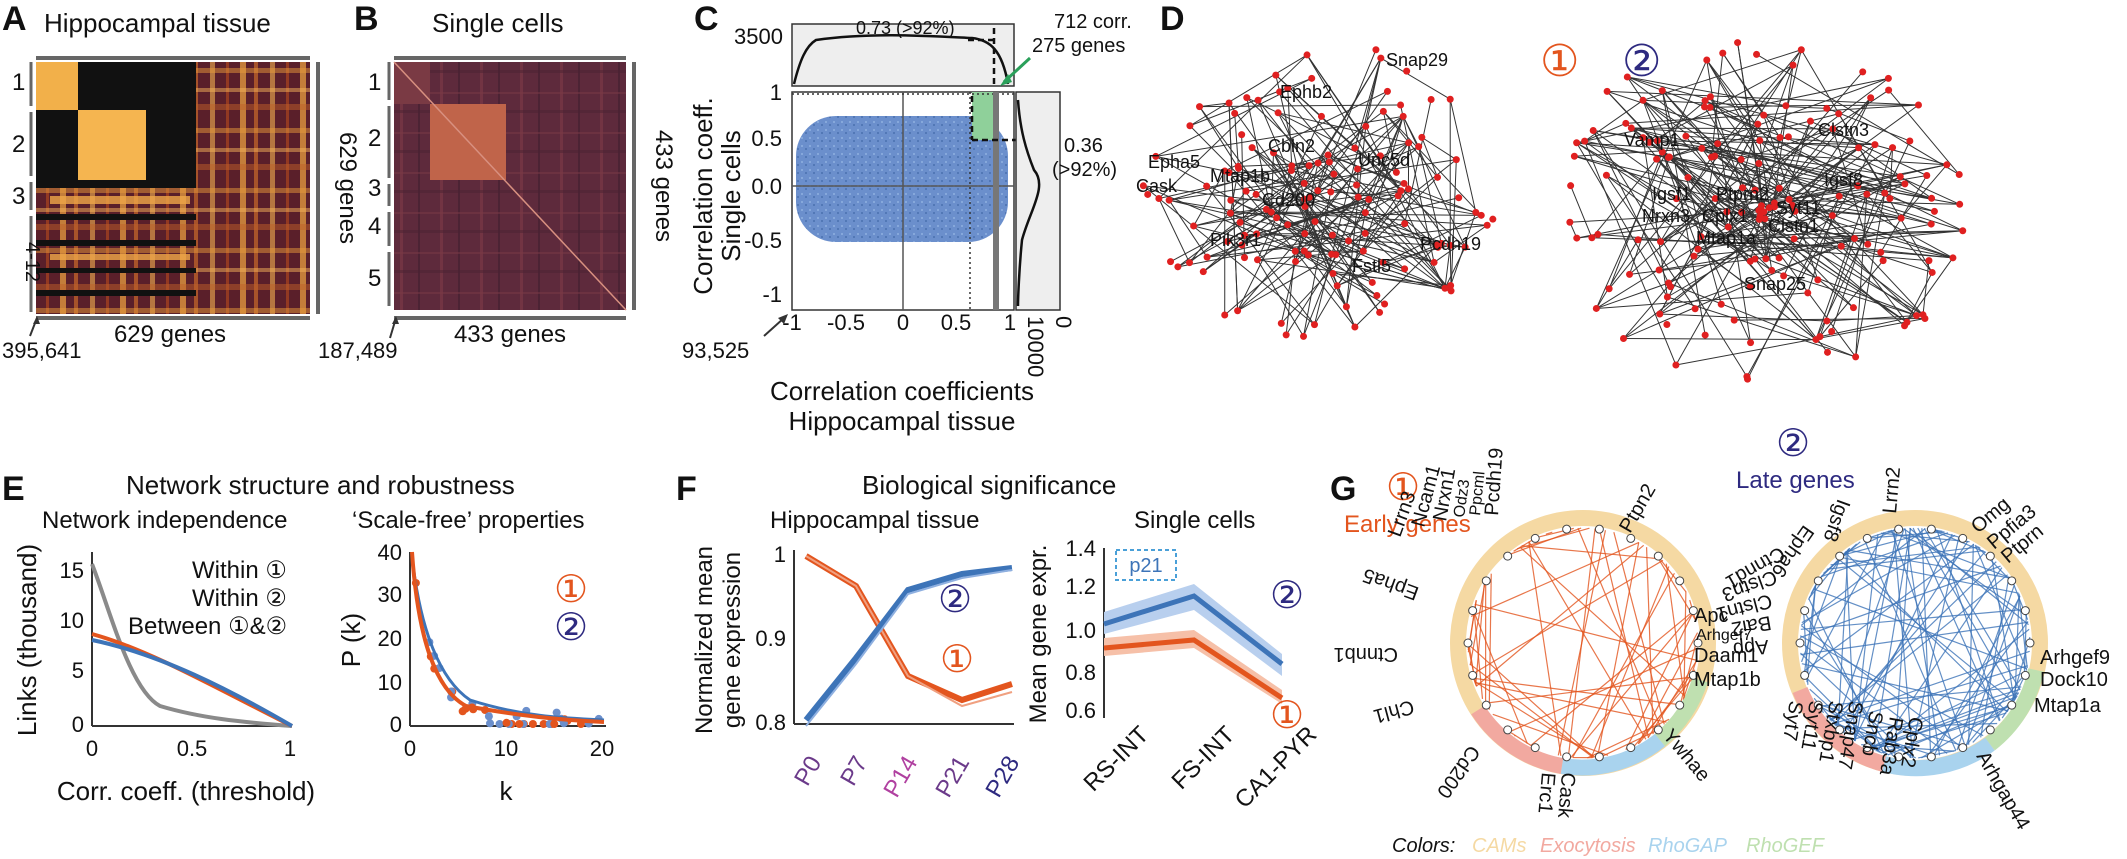 The width and height of the screenshot is (2127, 859). What do you see at coordinates (874, 520) in the screenshot?
I see `panel-f-left-title: Hippocampal tissue` at bounding box center [874, 520].